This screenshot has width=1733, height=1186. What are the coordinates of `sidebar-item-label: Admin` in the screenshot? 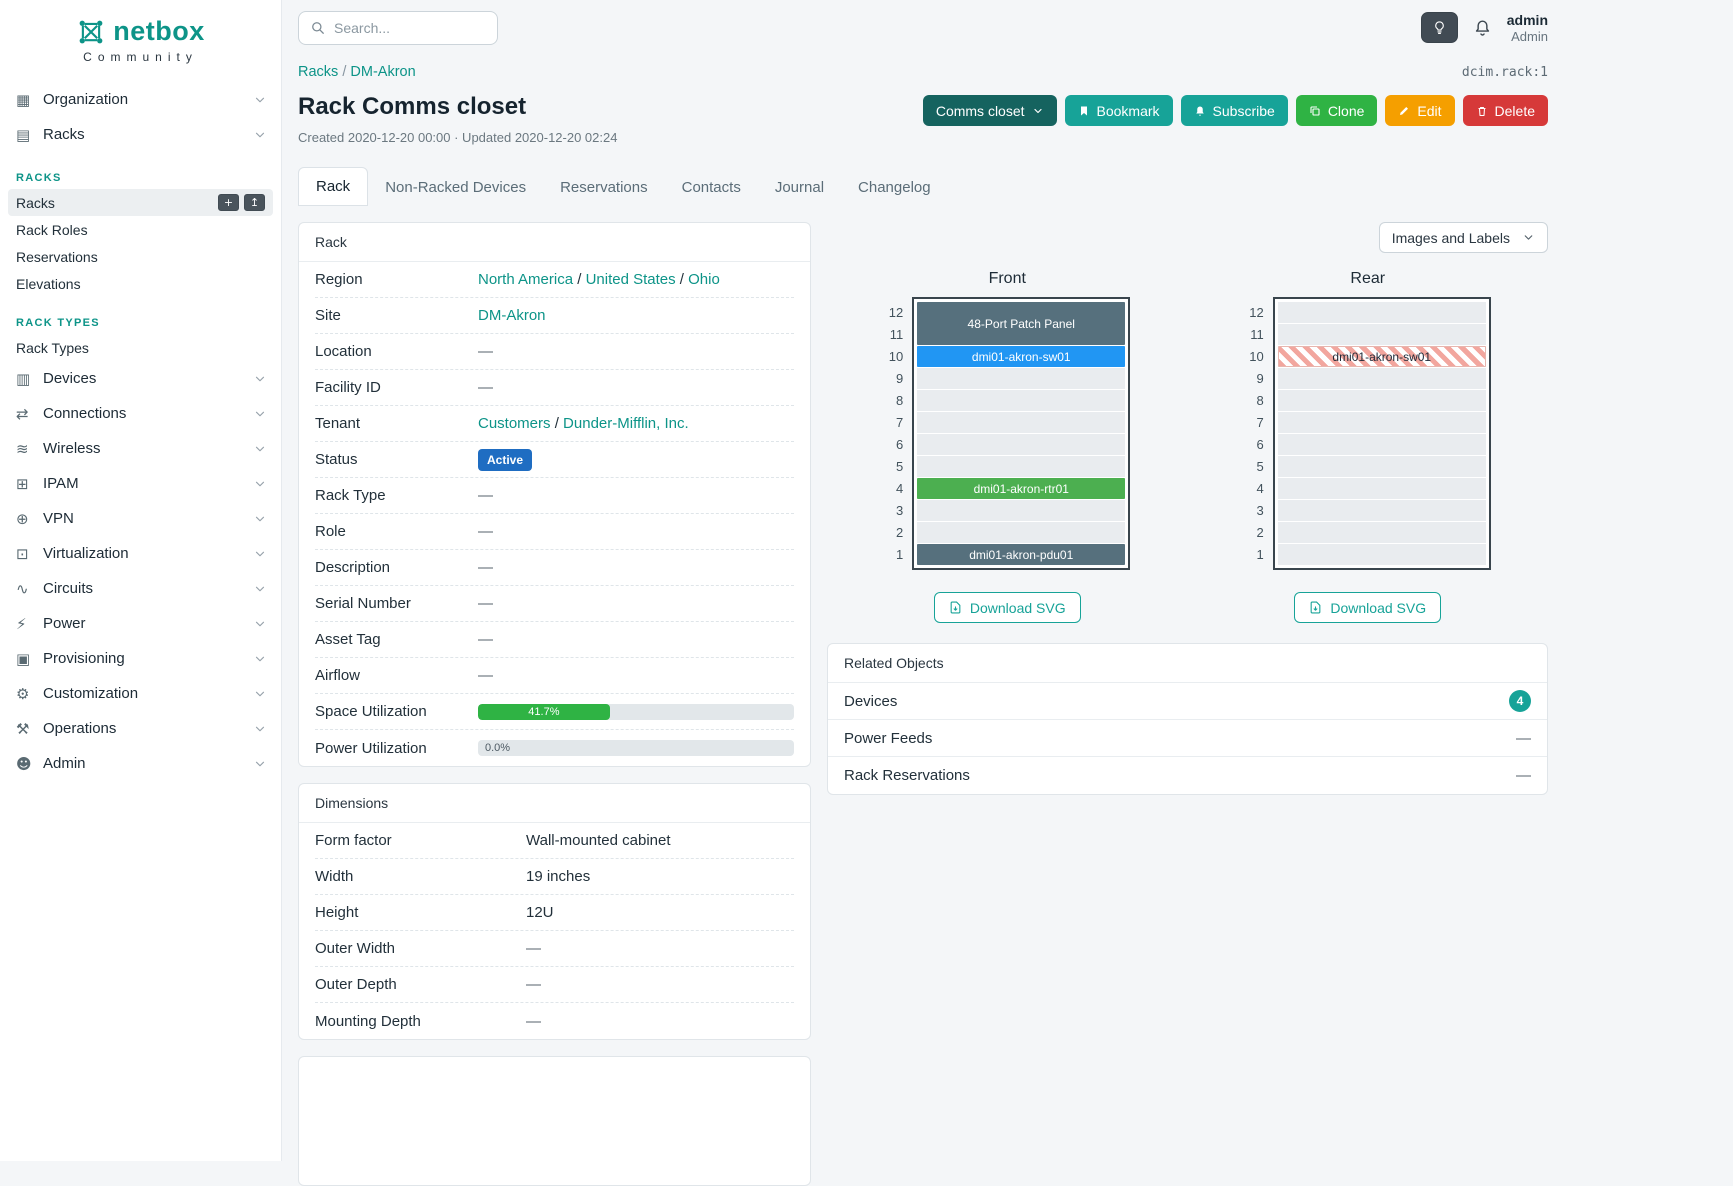 It's located at (64, 763).